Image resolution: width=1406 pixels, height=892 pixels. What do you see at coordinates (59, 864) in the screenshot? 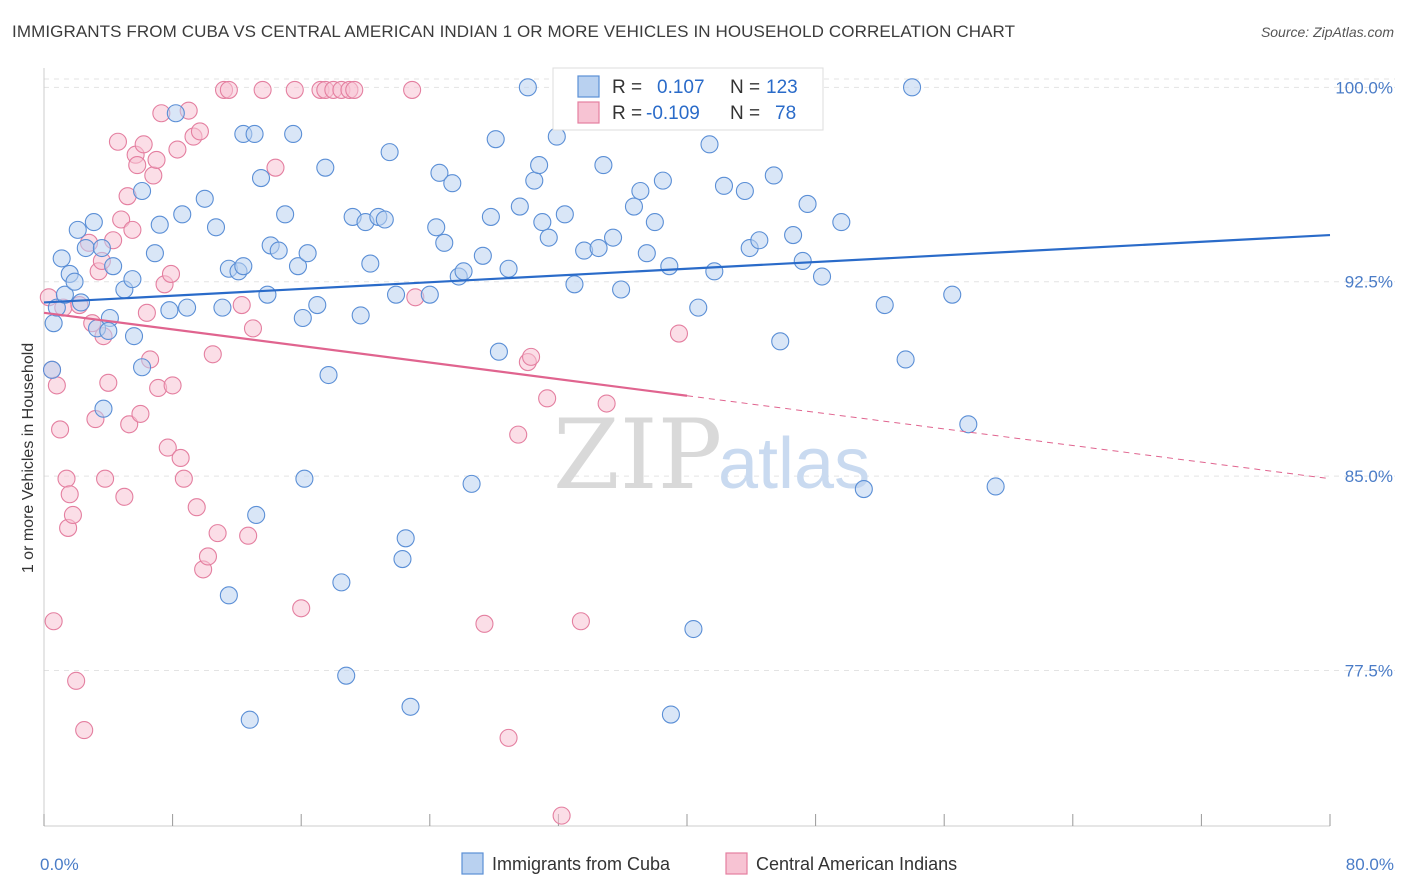
I see `x-tick-label: 0.0%` at bounding box center [59, 864].